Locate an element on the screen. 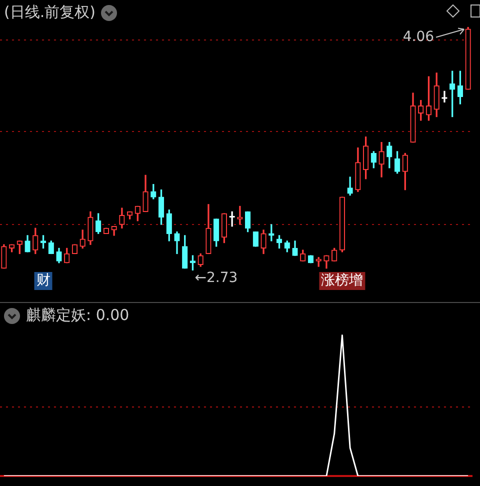  candlestick is located at coordinates (445, 96).